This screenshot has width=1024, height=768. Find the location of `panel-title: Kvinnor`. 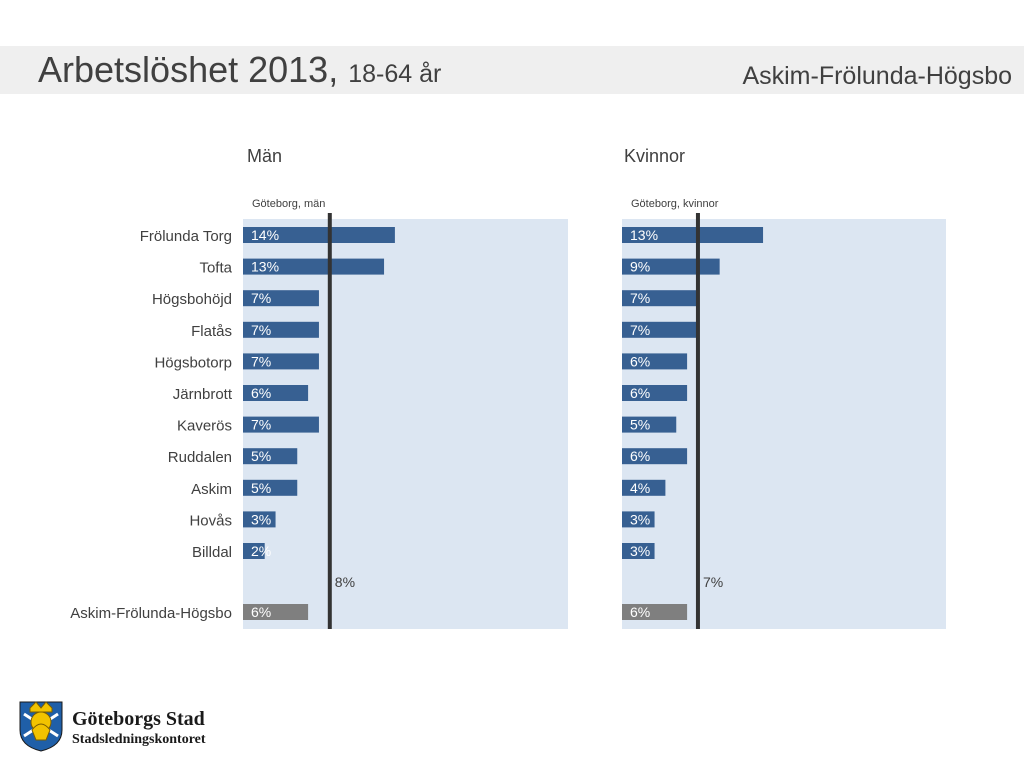

panel-title: Kvinnor is located at coordinates (654, 156).